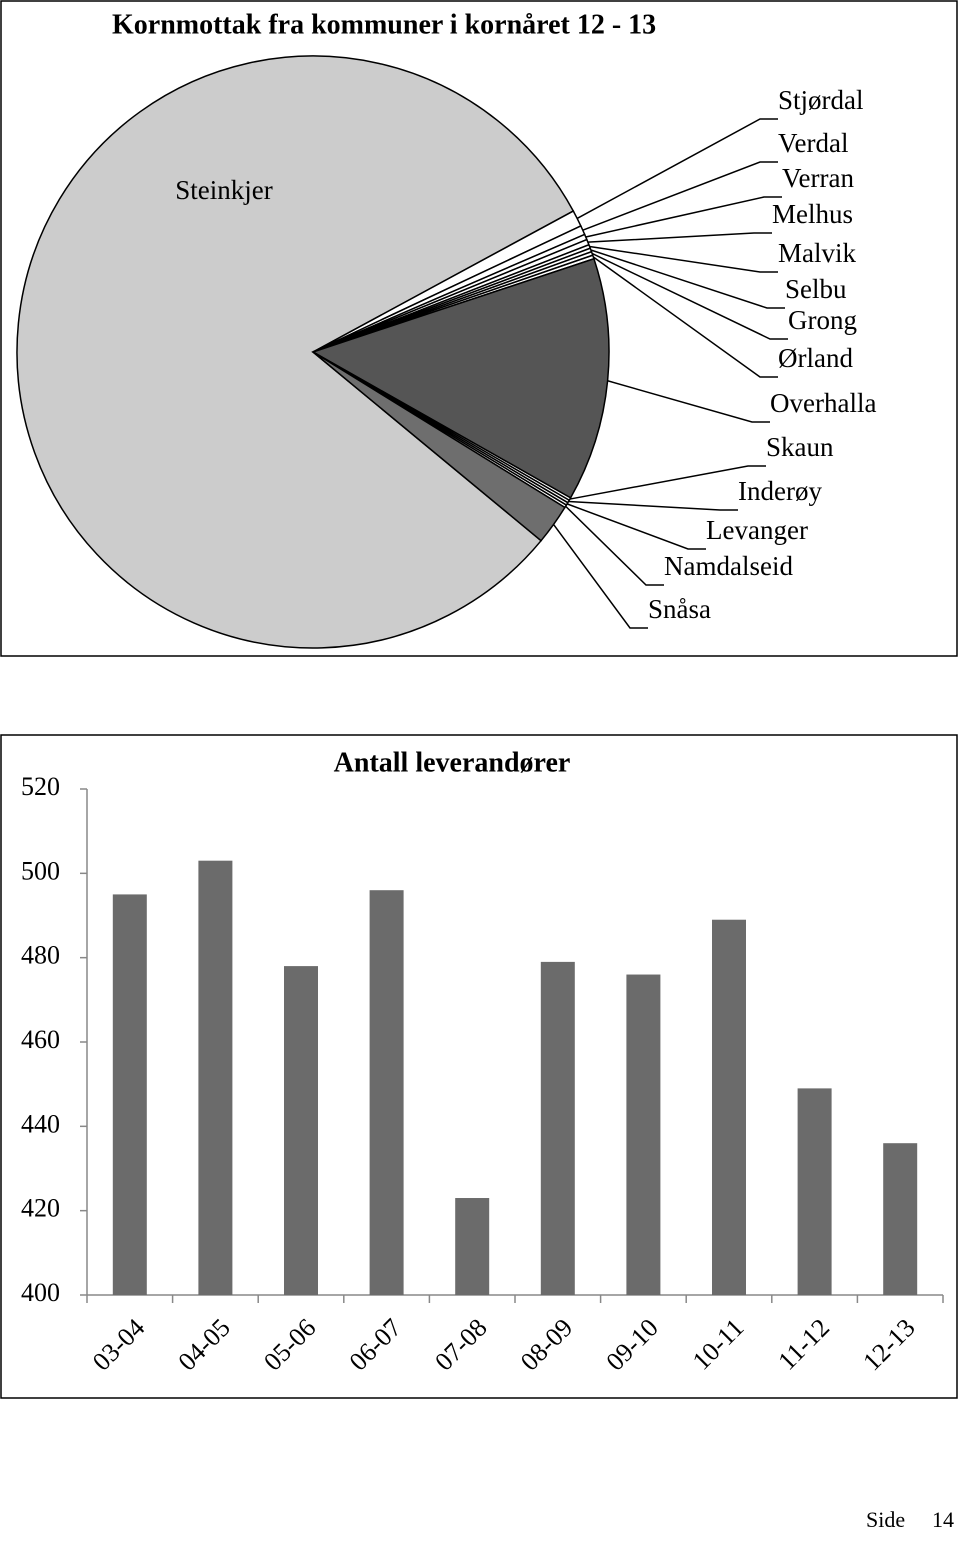 Image resolution: width=960 pixels, height=1541 pixels. Describe the element at coordinates (40, 870) in the screenshot. I see `y-tick-label: 500` at that location.